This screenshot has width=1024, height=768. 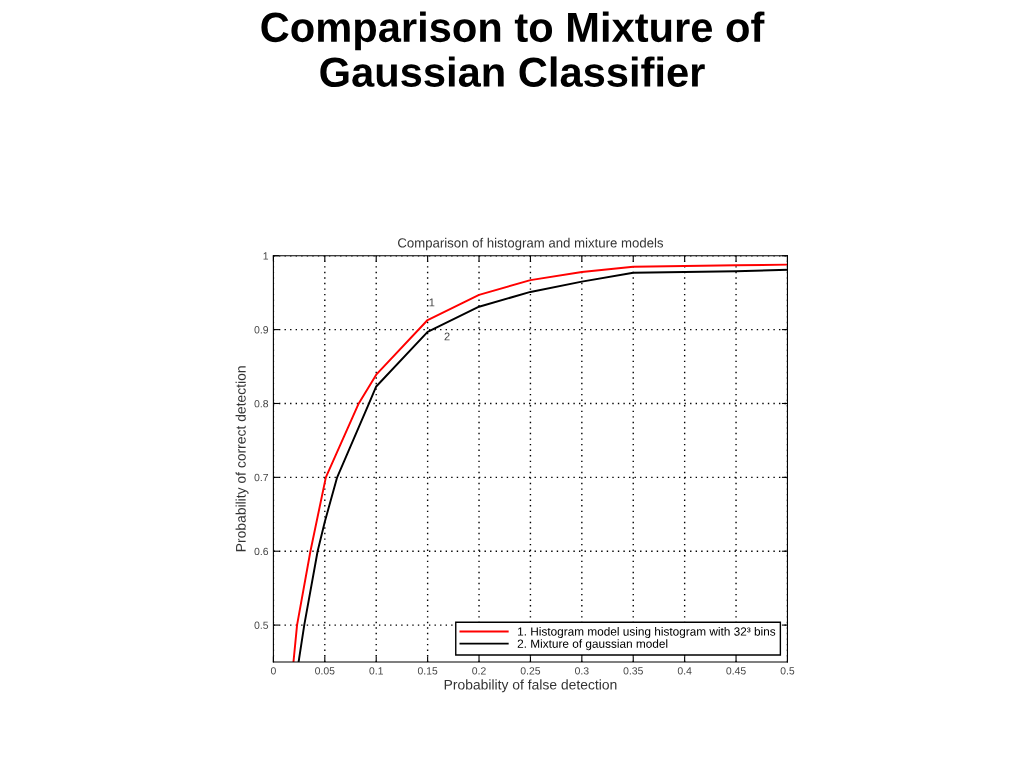 What do you see at coordinates (273, 671) in the screenshot?
I see `x-tick-label: 0` at bounding box center [273, 671].